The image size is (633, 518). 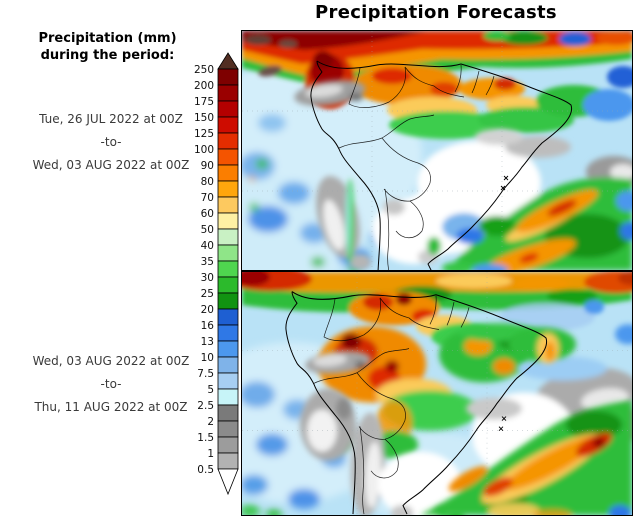 What do you see at coordinates (205, 374) in the screenshot?
I see `colorbar-tick-label: 7.5` at bounding box center [205, 374].